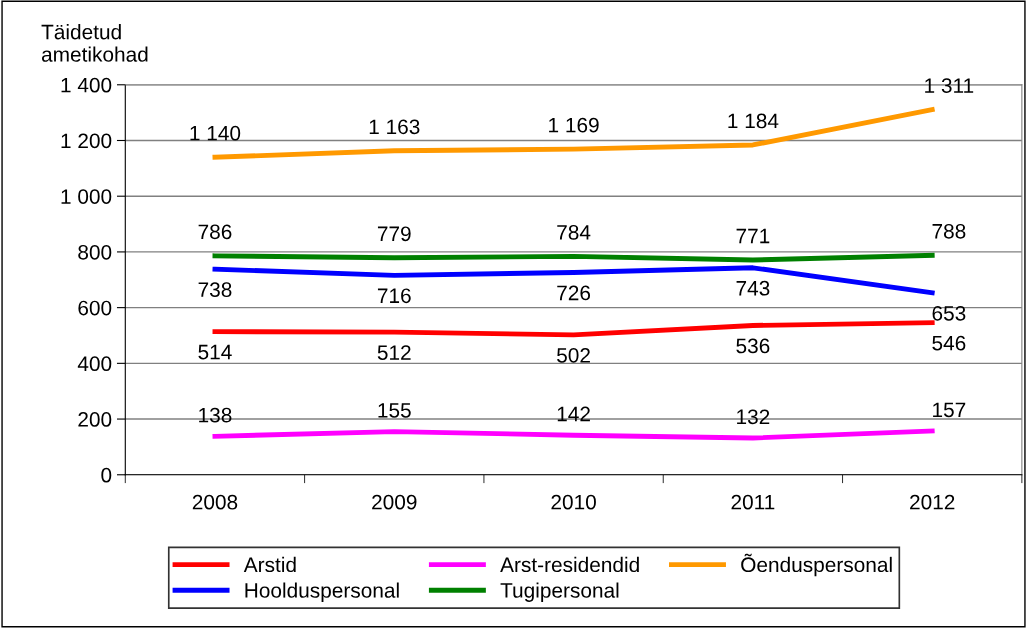  What do you see at coordinates (394, 234) in the screenshot?
I see `data-label: 779` at bounding box center [394, 234].